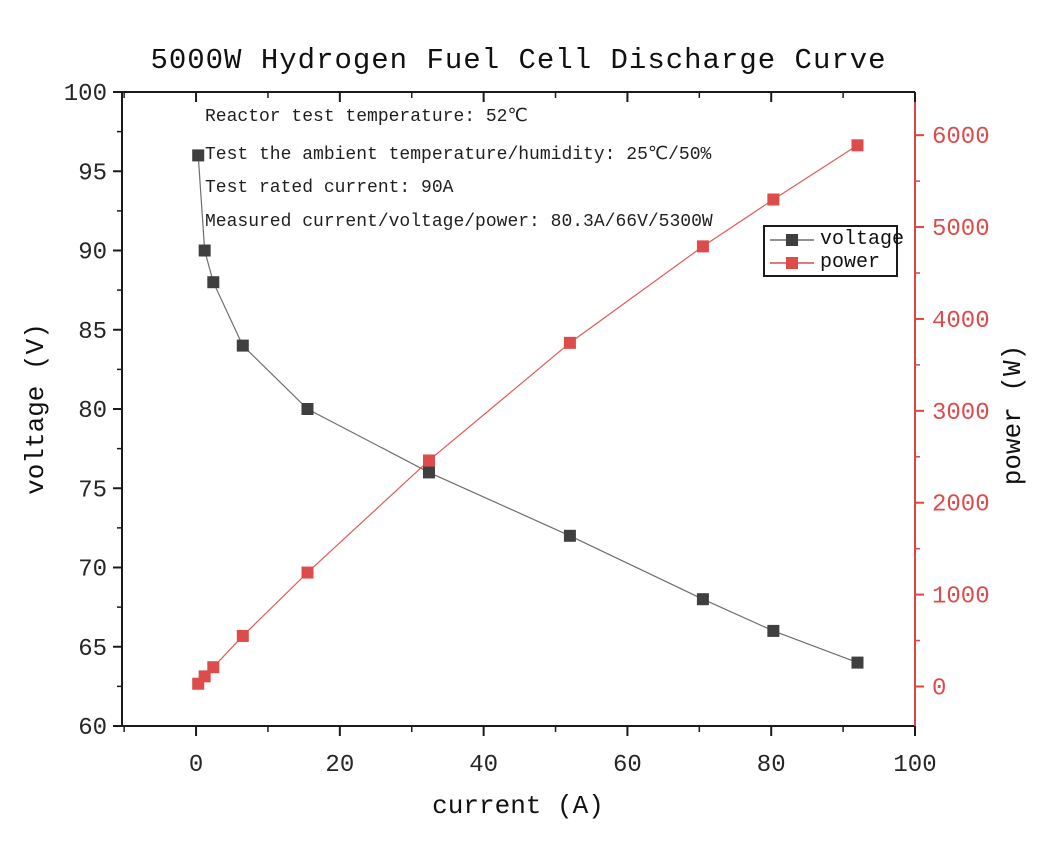  What do you see at coordinates (1013, 415) in the screenshot?
I see `y-axis-right-label: power (W)` at bounding box center [1013, 415].